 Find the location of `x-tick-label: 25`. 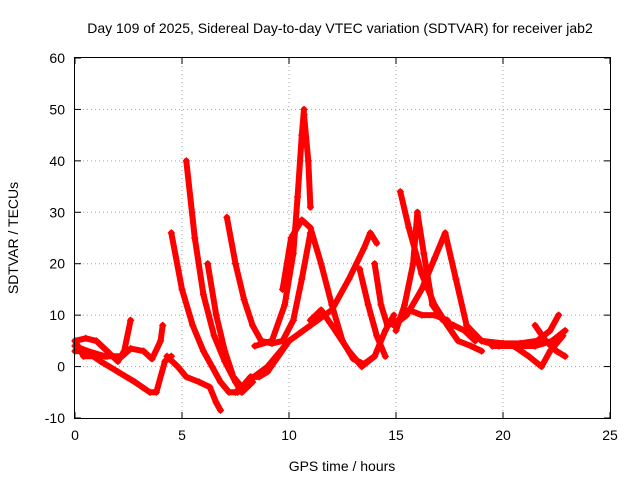

x-tick-label: 25 is located at coordinates (610, 435).